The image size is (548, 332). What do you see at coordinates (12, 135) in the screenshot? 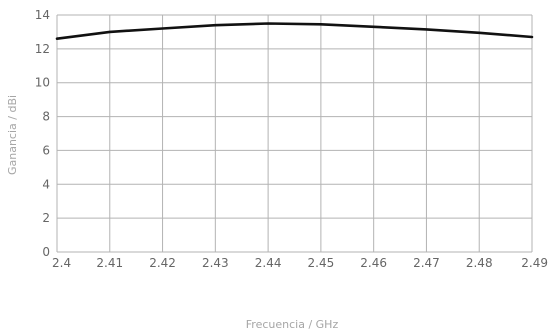
I see `y-axis-label: Ganancia / dBi` at bounding box center [12, 135].